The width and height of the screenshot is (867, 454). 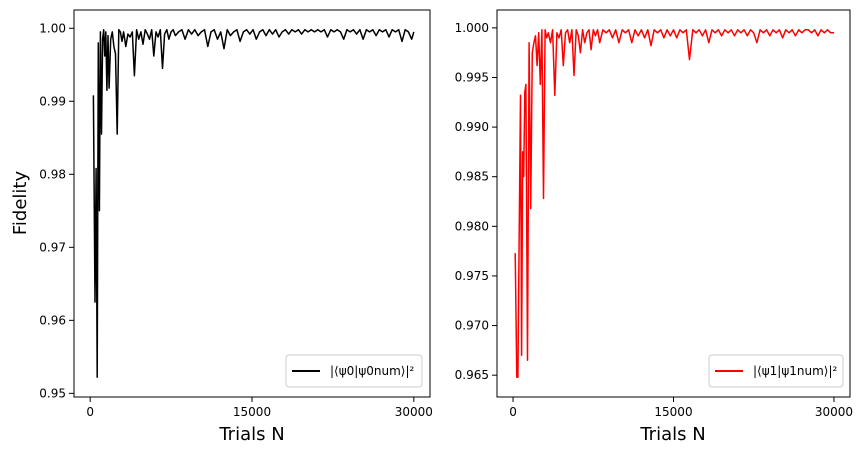 I want to click on right-legend-box, so click(x=776, y=371).